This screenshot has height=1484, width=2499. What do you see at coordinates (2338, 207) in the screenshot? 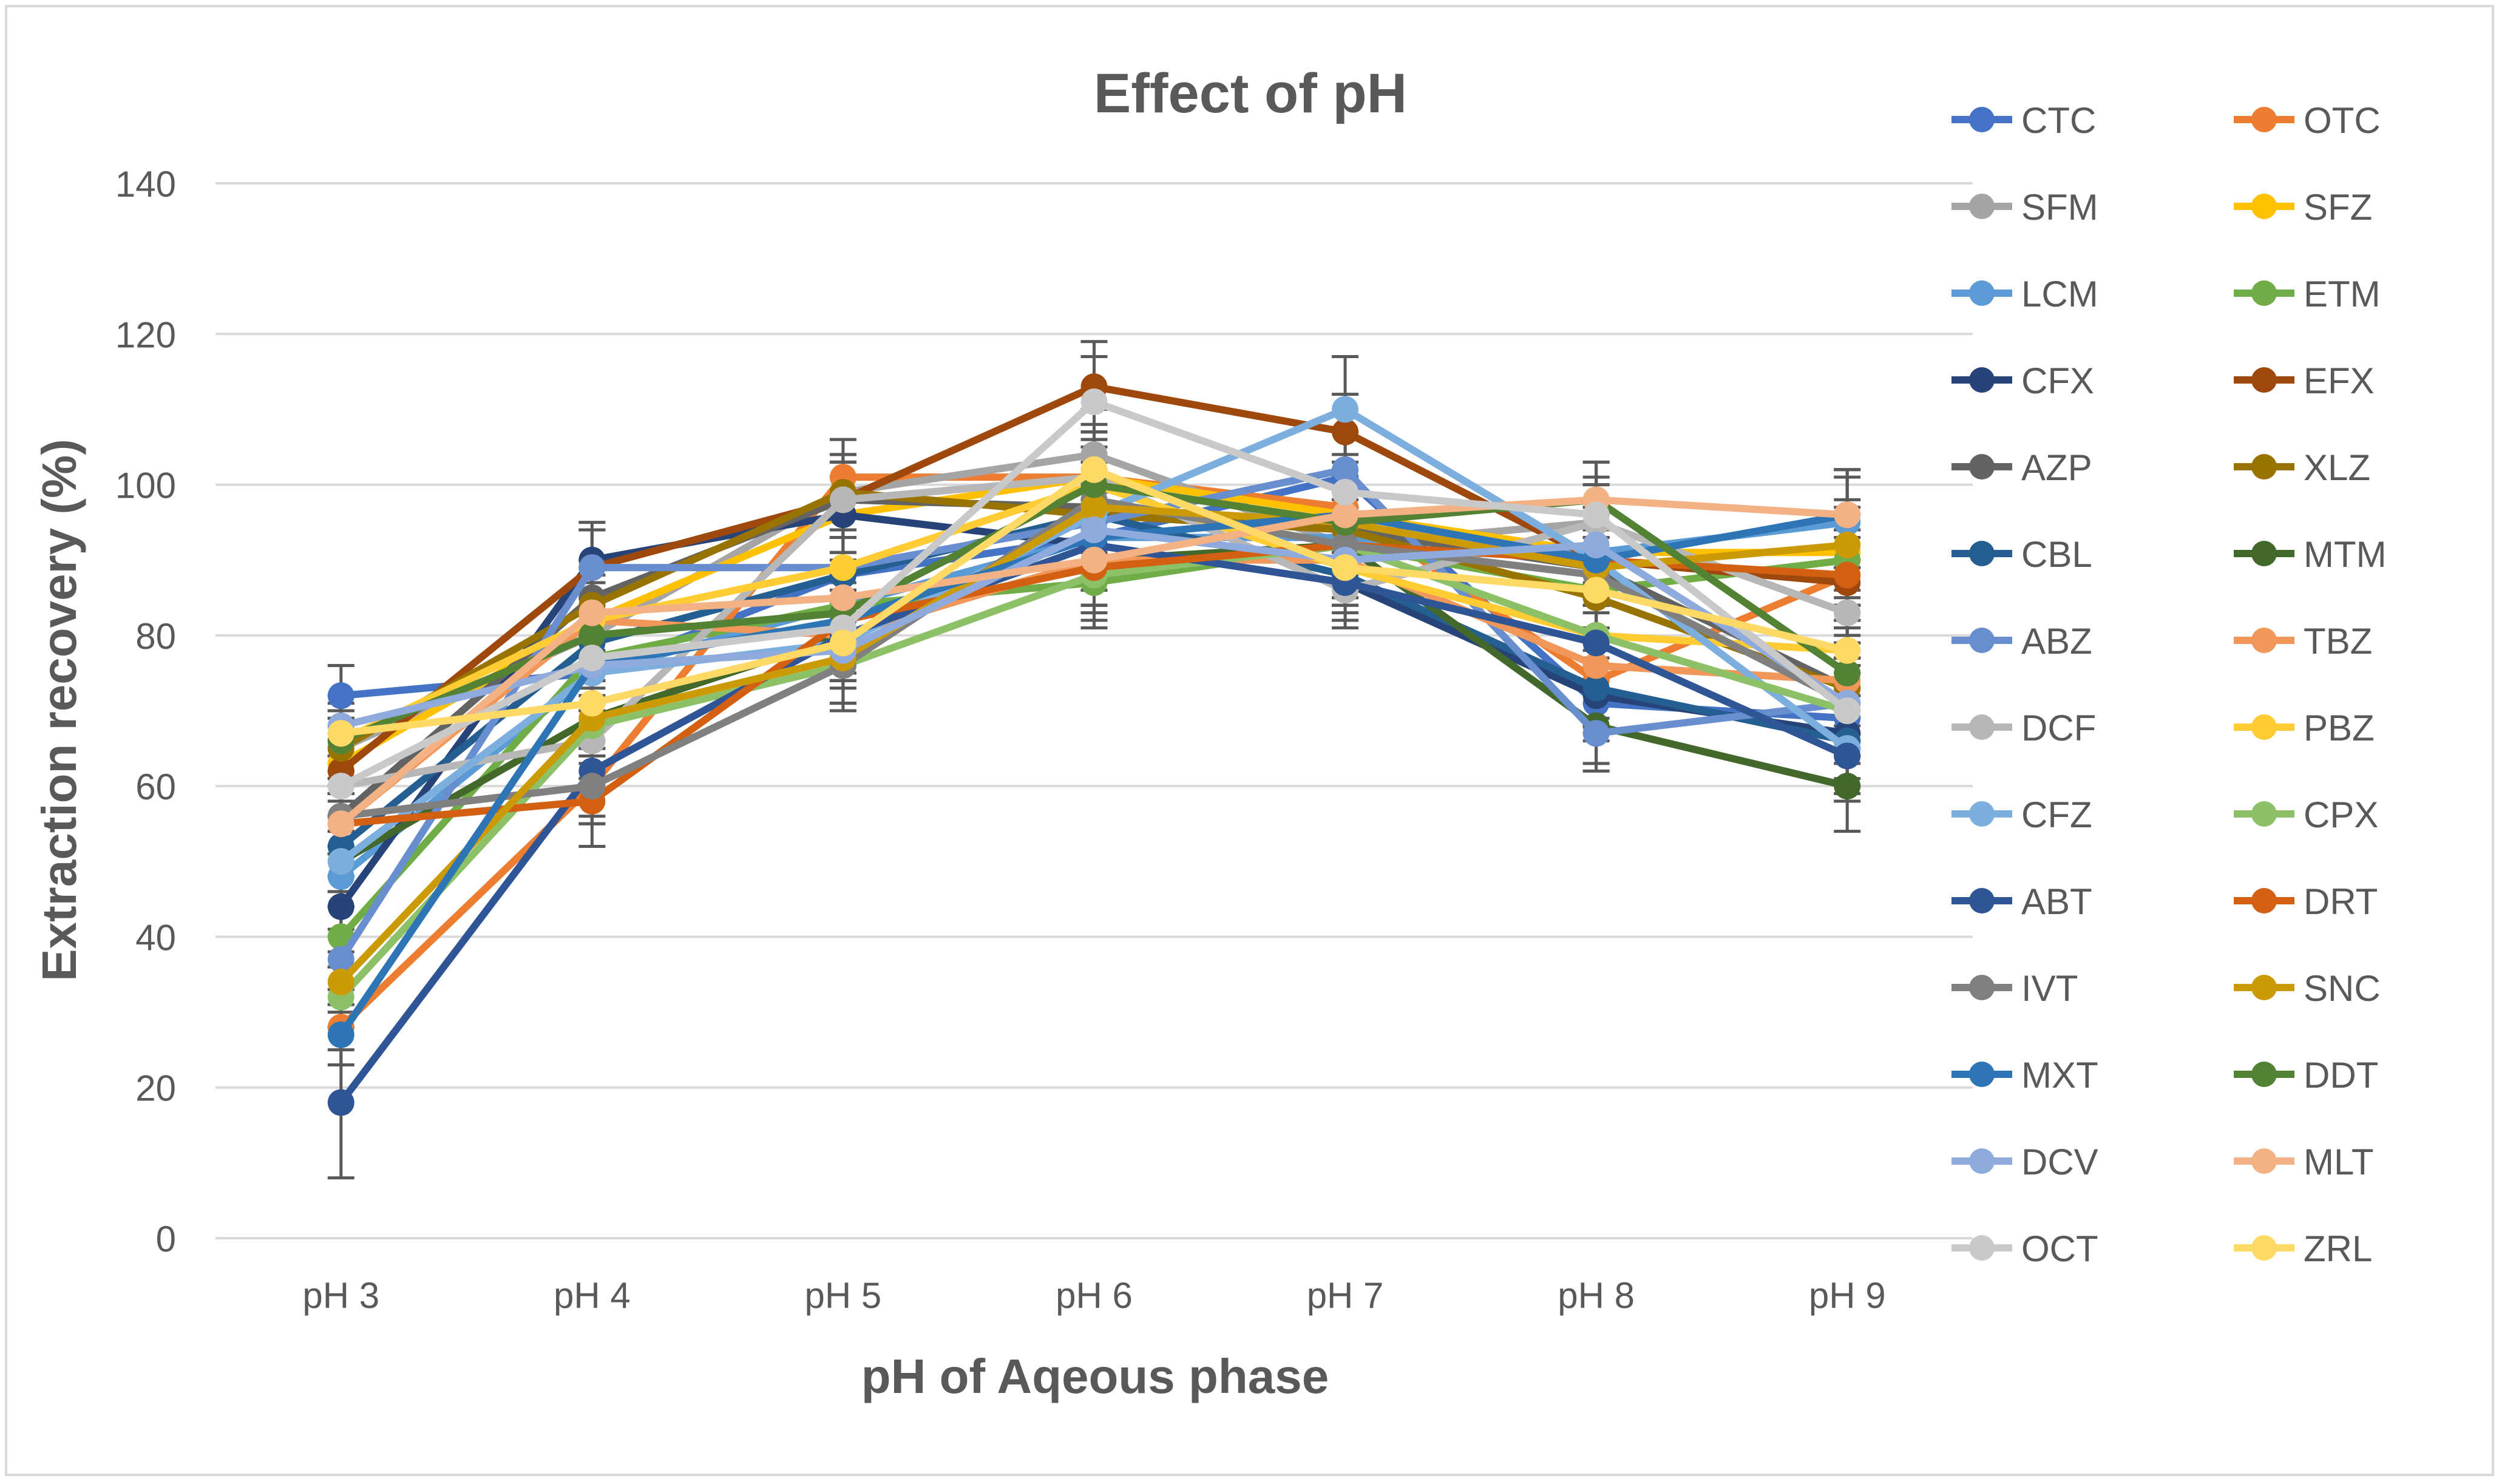
I see `legend-label: SFZ` at bounding box center [2338, 207].